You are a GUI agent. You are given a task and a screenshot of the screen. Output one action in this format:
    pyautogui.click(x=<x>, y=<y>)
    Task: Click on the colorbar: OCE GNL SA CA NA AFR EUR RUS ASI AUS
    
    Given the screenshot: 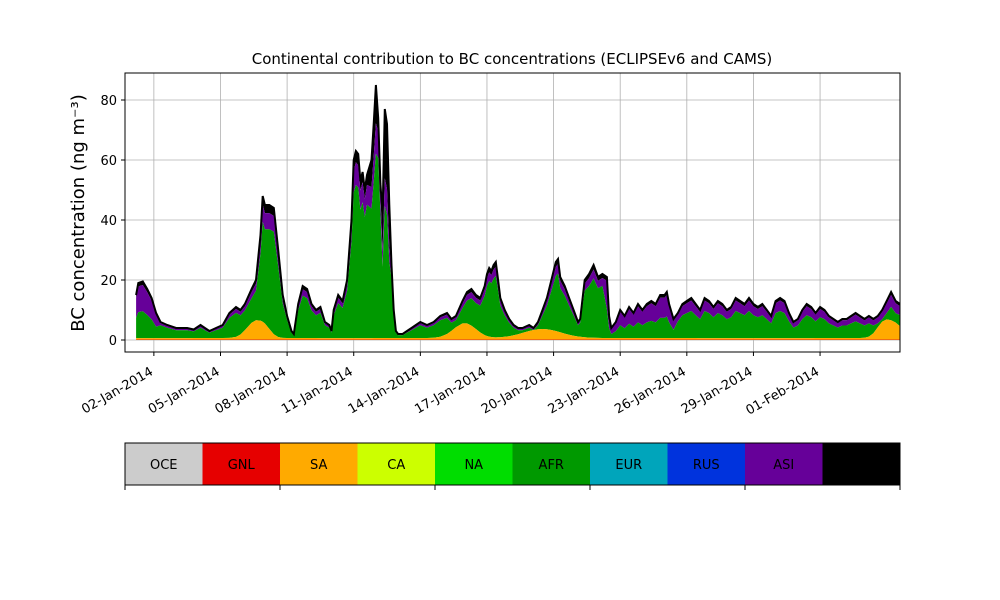 What is the action you would take?
    pyautogui.click(x=512, y=466)
    